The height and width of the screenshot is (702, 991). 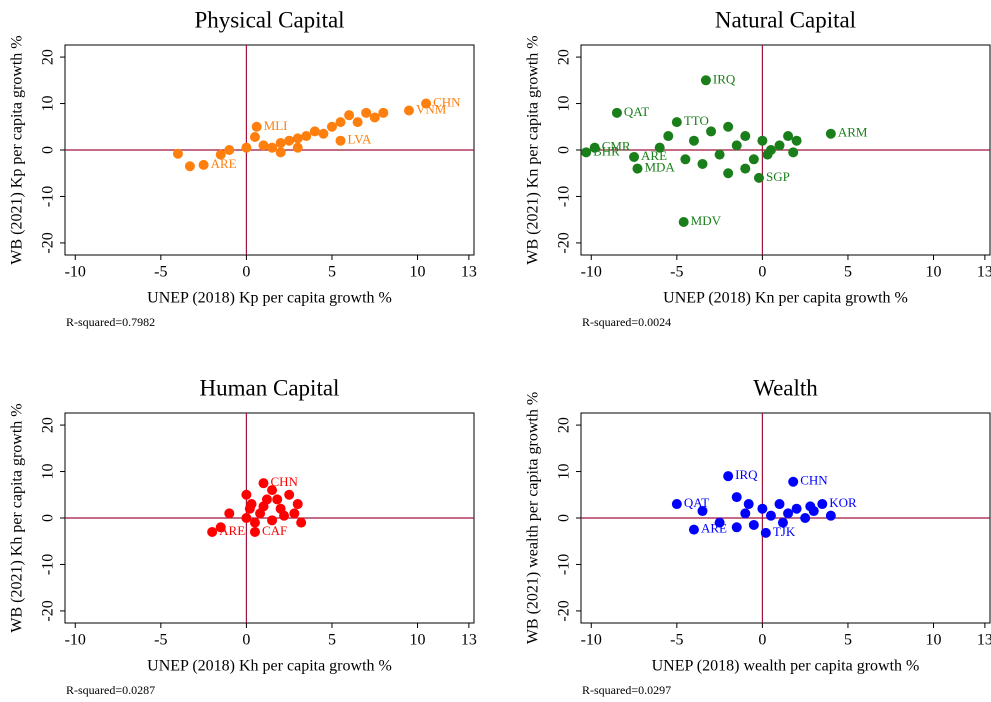 What do you see at coordinates (276, 125) in the screenshot?
I see `point-label: MLI` at bounding box center [276, 125].